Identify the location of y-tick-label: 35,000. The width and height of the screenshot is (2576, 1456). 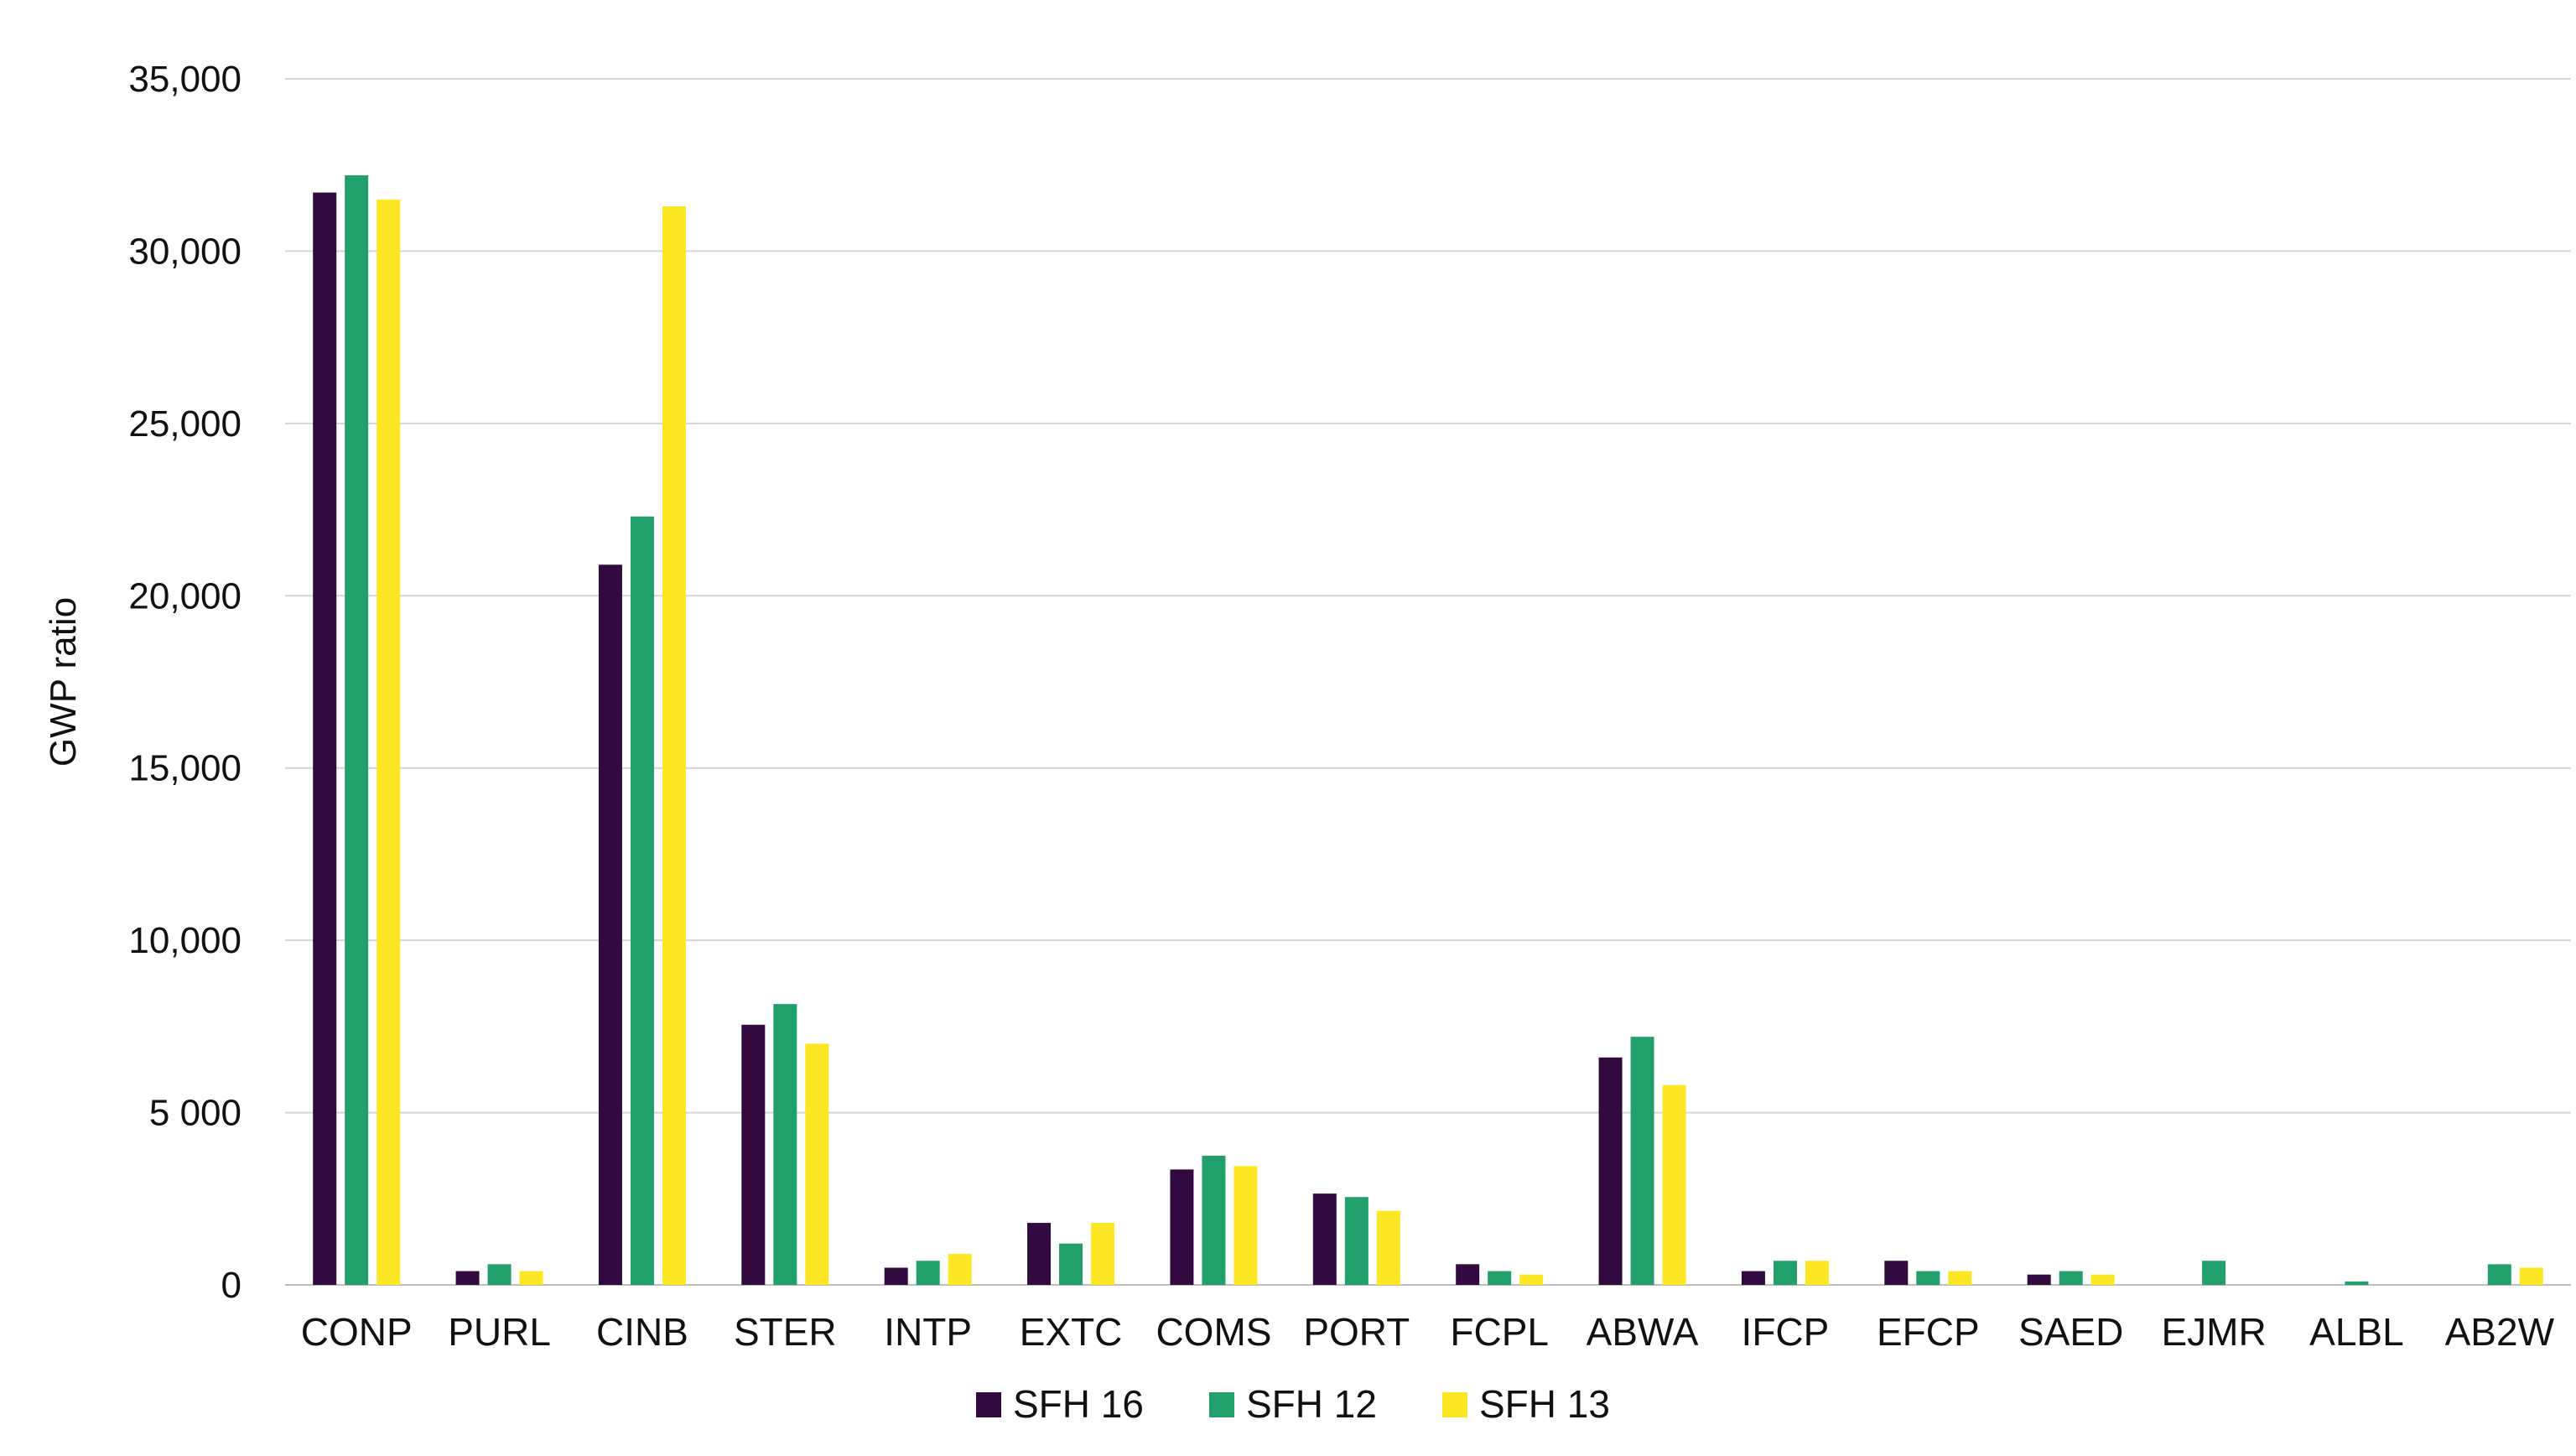
(185, 79).